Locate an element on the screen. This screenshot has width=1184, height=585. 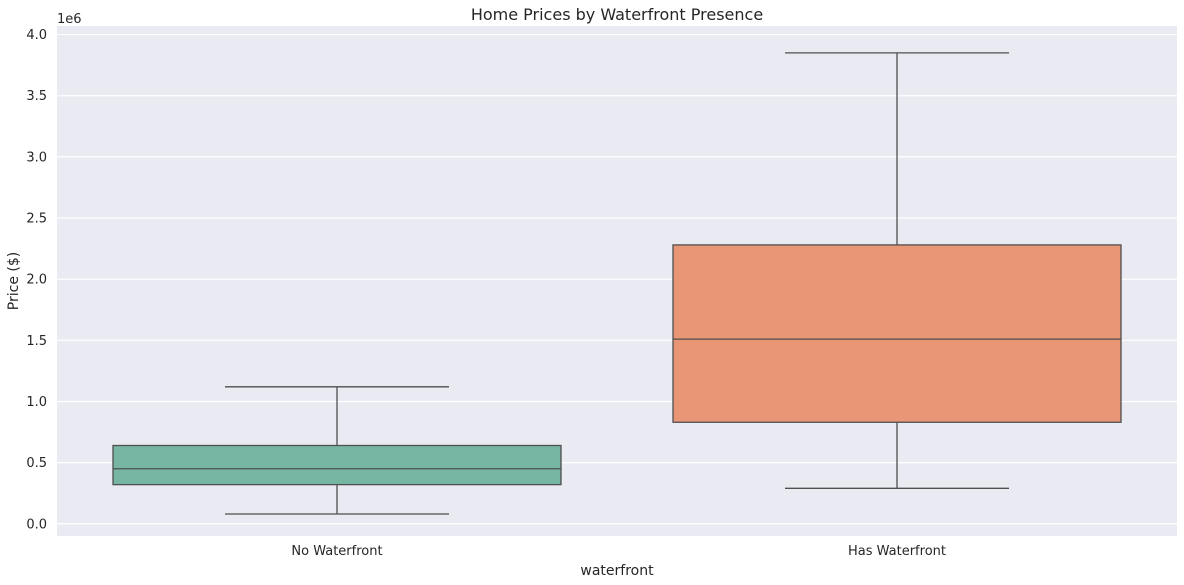
y-tick-labels: 0.0 0.5 1.0 1.5 2.0 2.5 3.0 3.5 4.0 is located at coordinates (36, 280).